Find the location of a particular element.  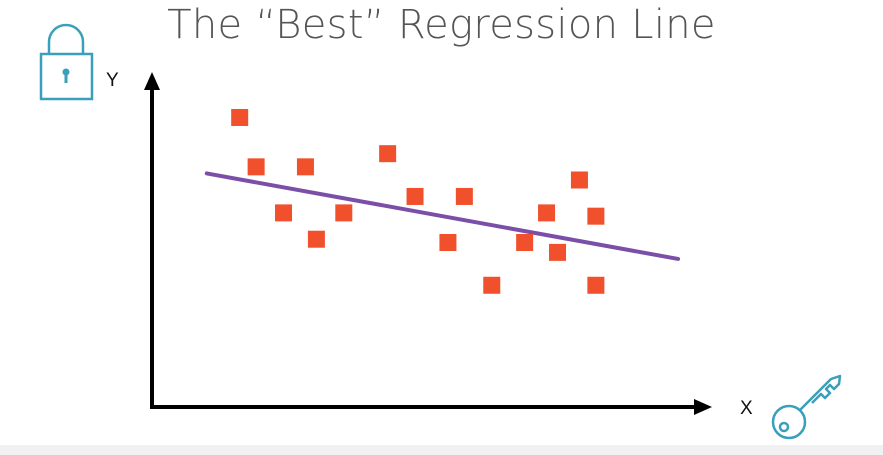

regression-line is located at coordinates (442, 216).